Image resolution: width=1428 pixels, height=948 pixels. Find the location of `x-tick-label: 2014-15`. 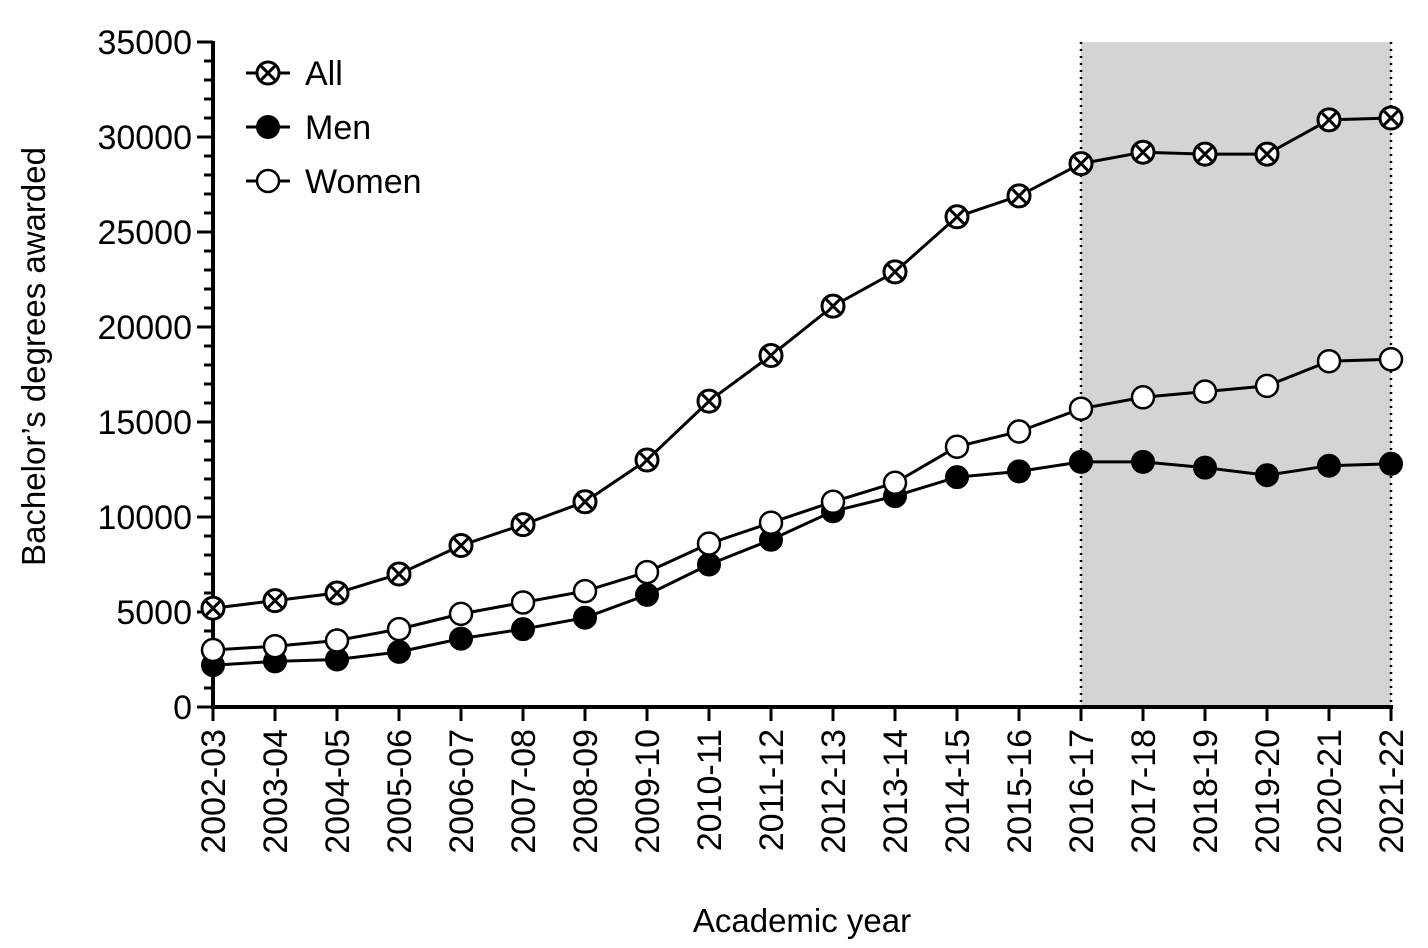

x-tick-label: 2014-15 is located at coordinates (958, 791).